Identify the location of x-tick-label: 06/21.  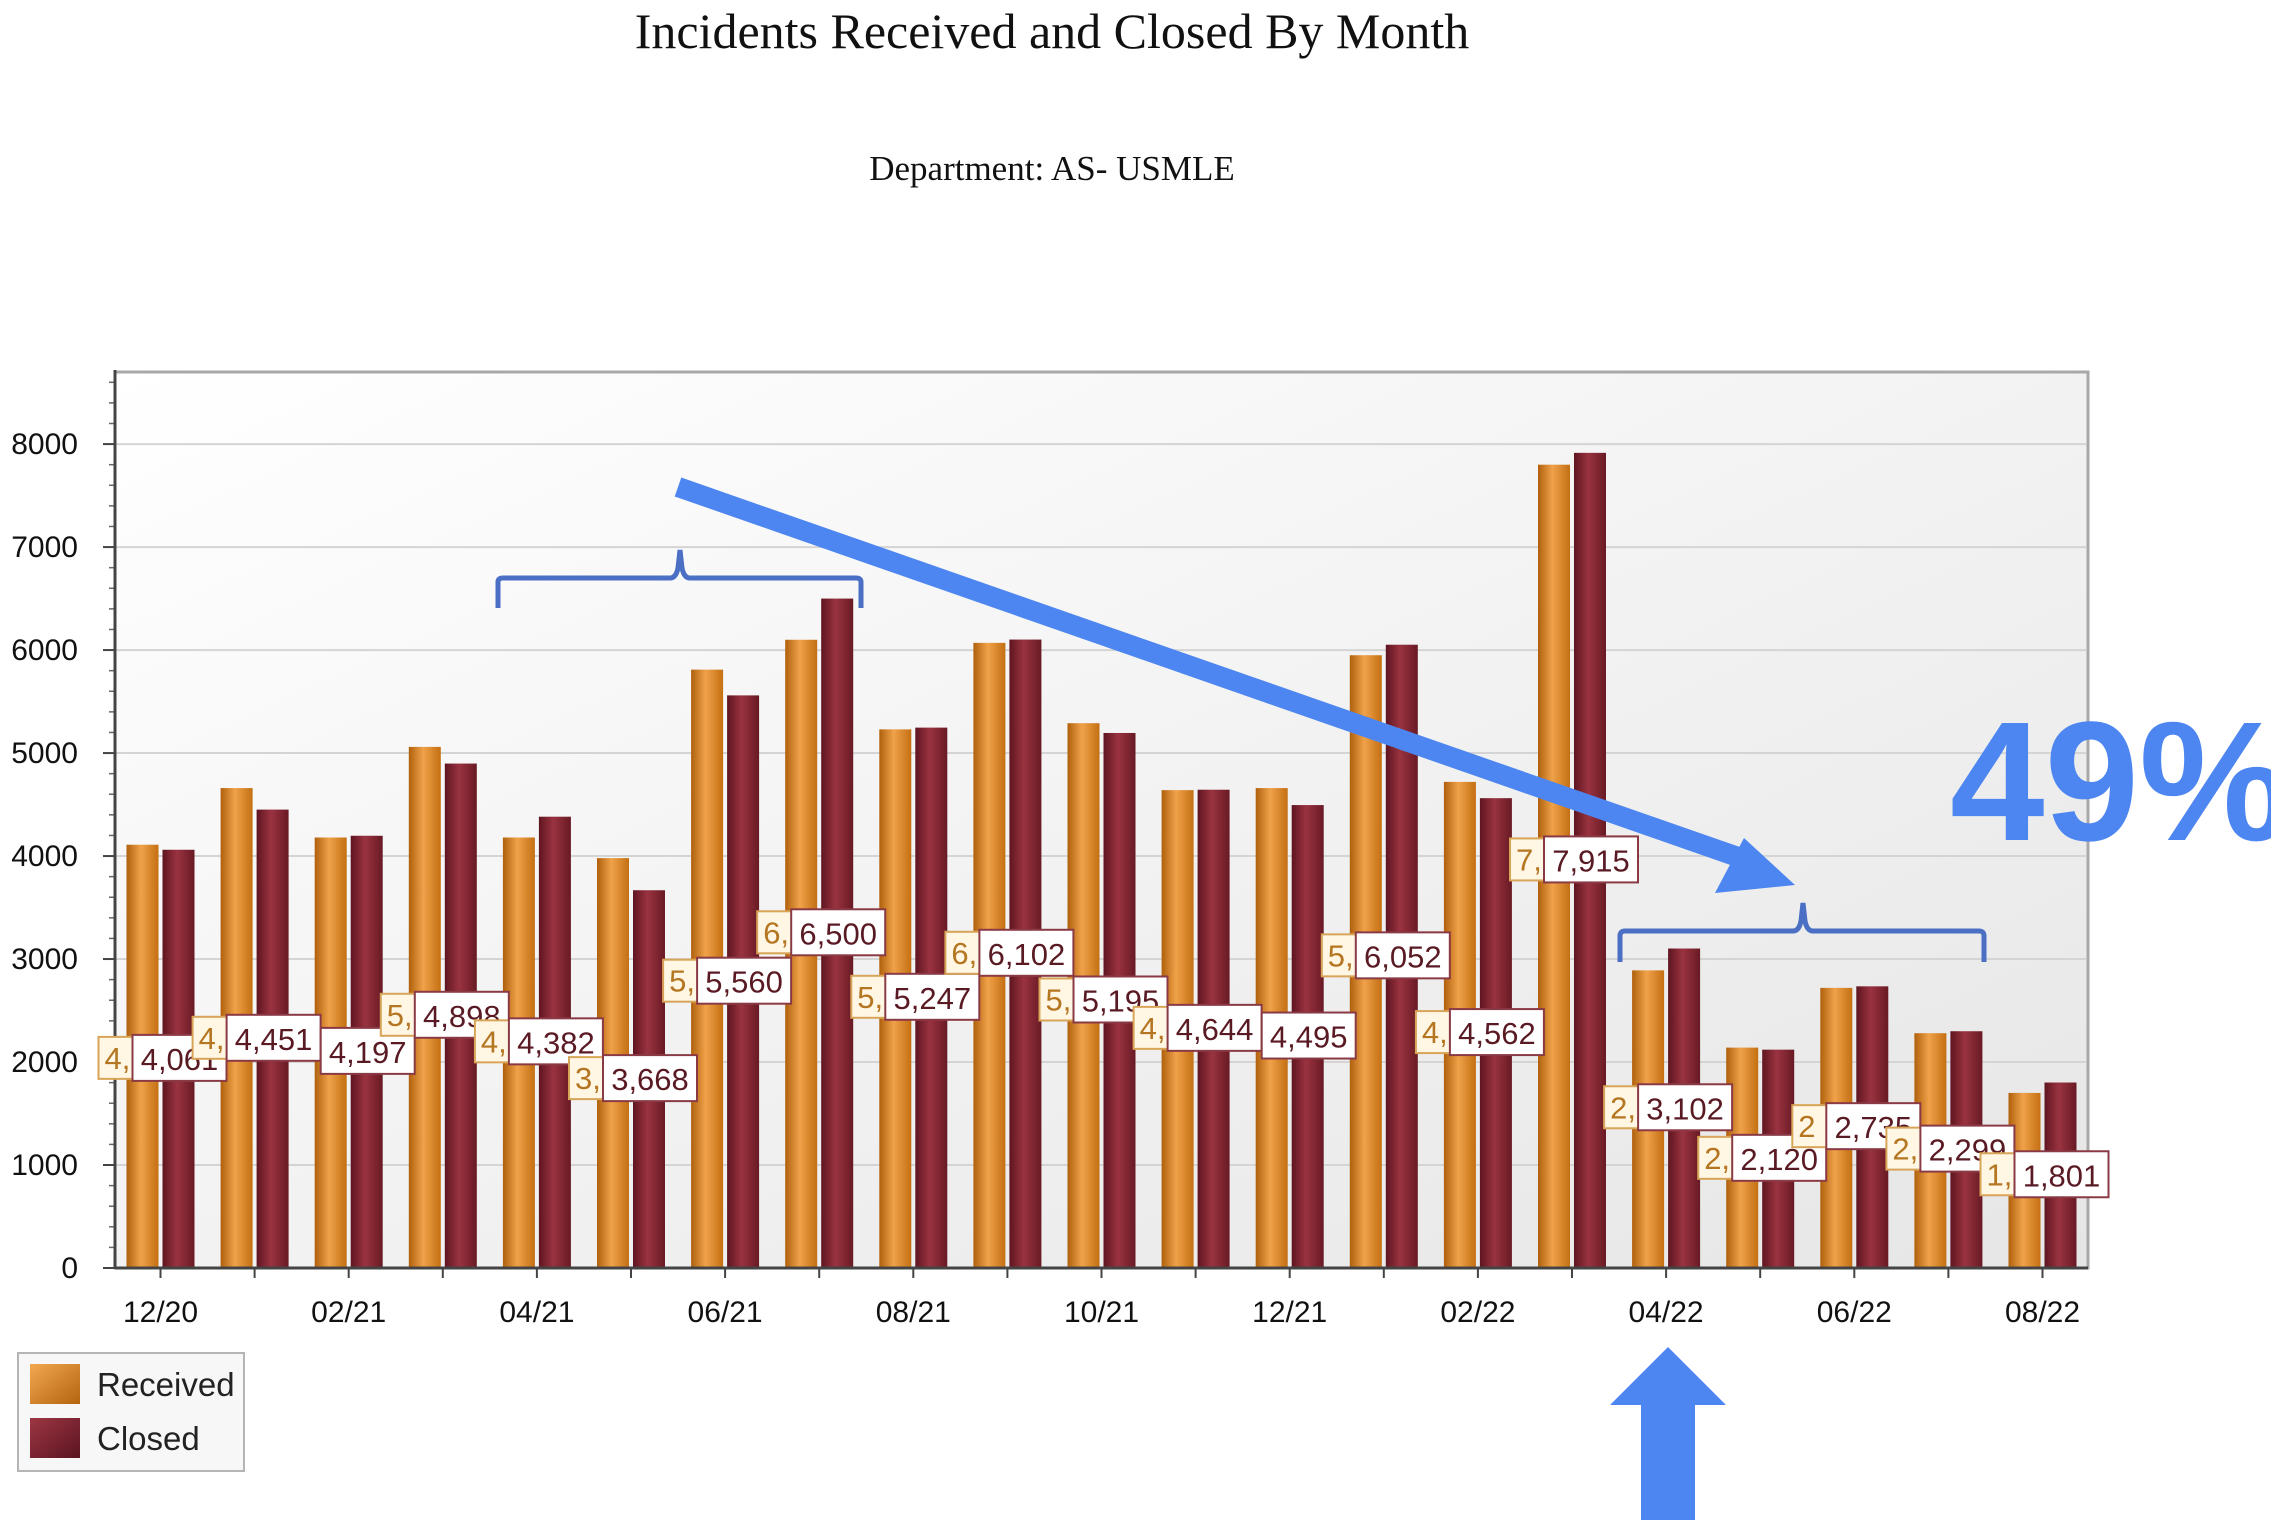
(725, 1312).